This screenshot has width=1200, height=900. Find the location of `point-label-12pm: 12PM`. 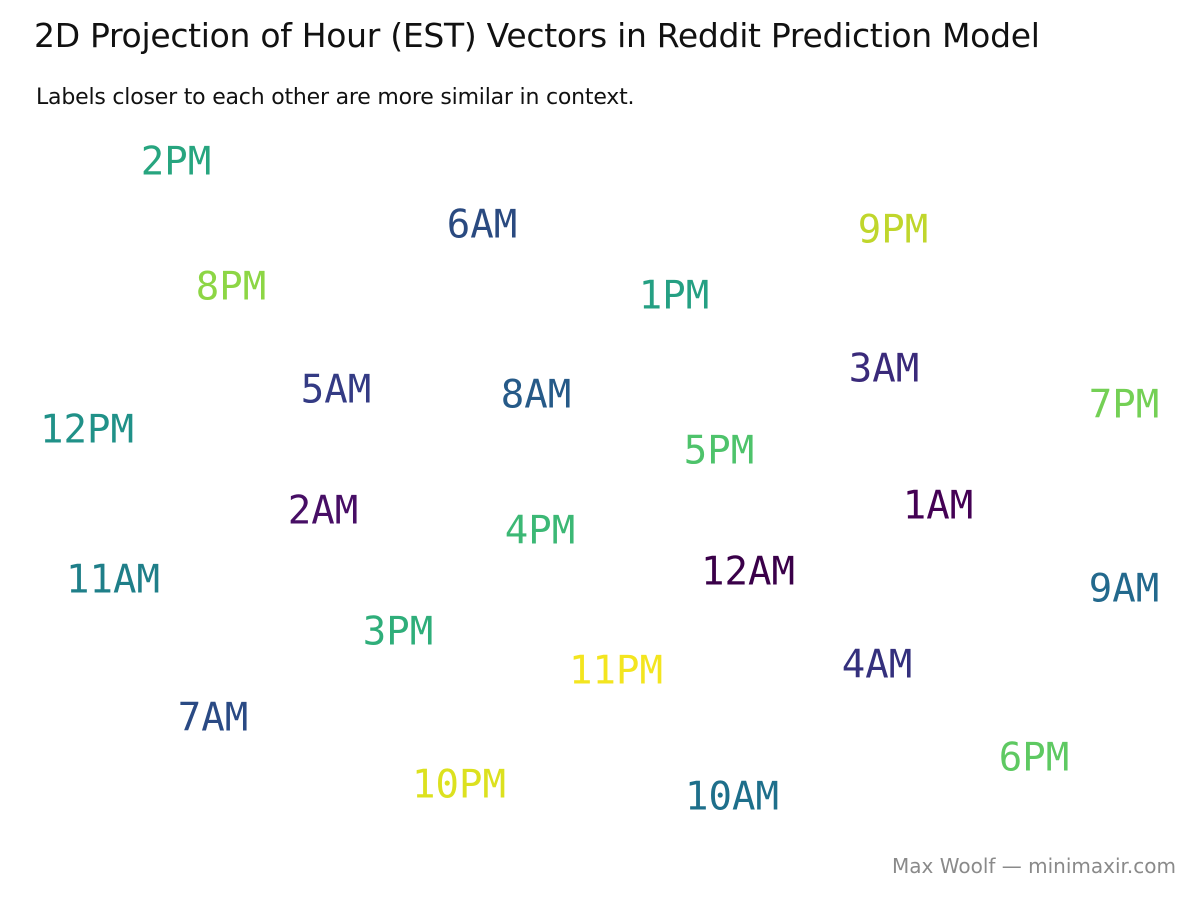

point-label-12pm: 12PM is located at coordinates (87, 430).